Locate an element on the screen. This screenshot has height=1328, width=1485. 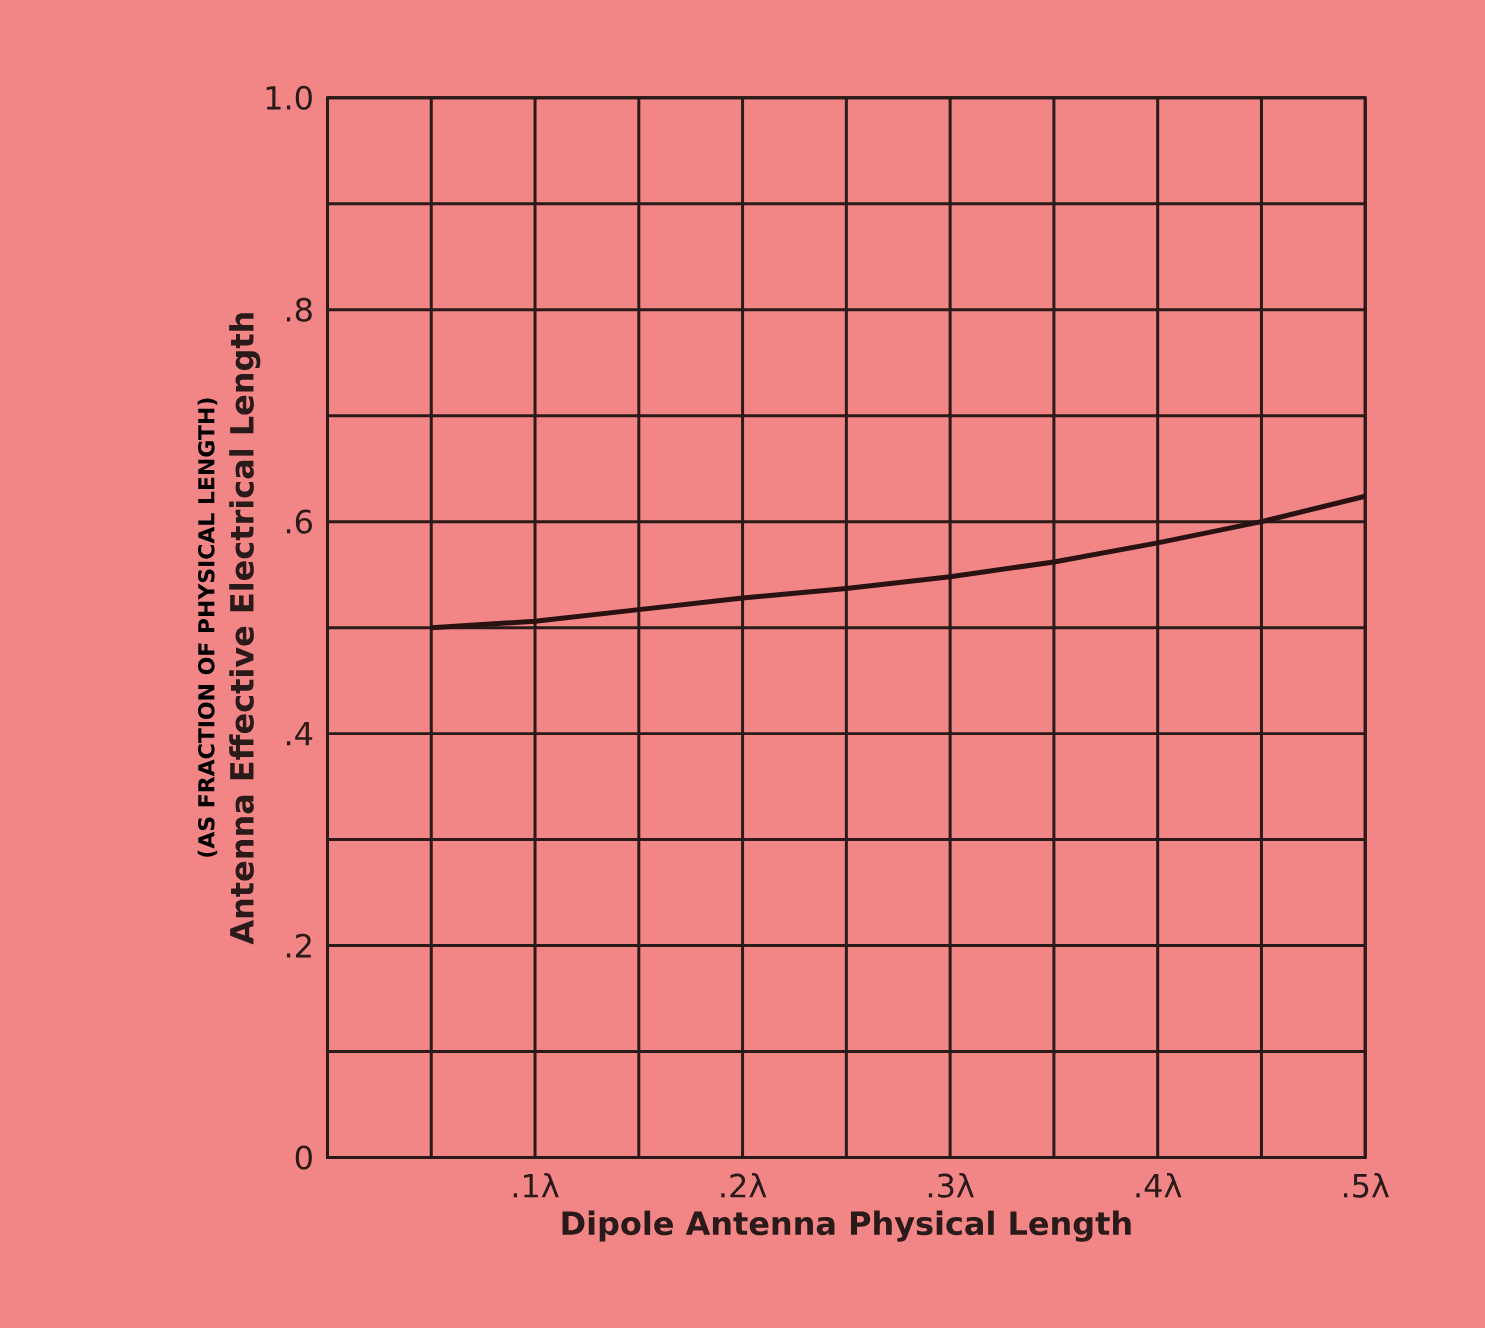
y-tick-label: 1.0 is located at coordinates (289, 97).